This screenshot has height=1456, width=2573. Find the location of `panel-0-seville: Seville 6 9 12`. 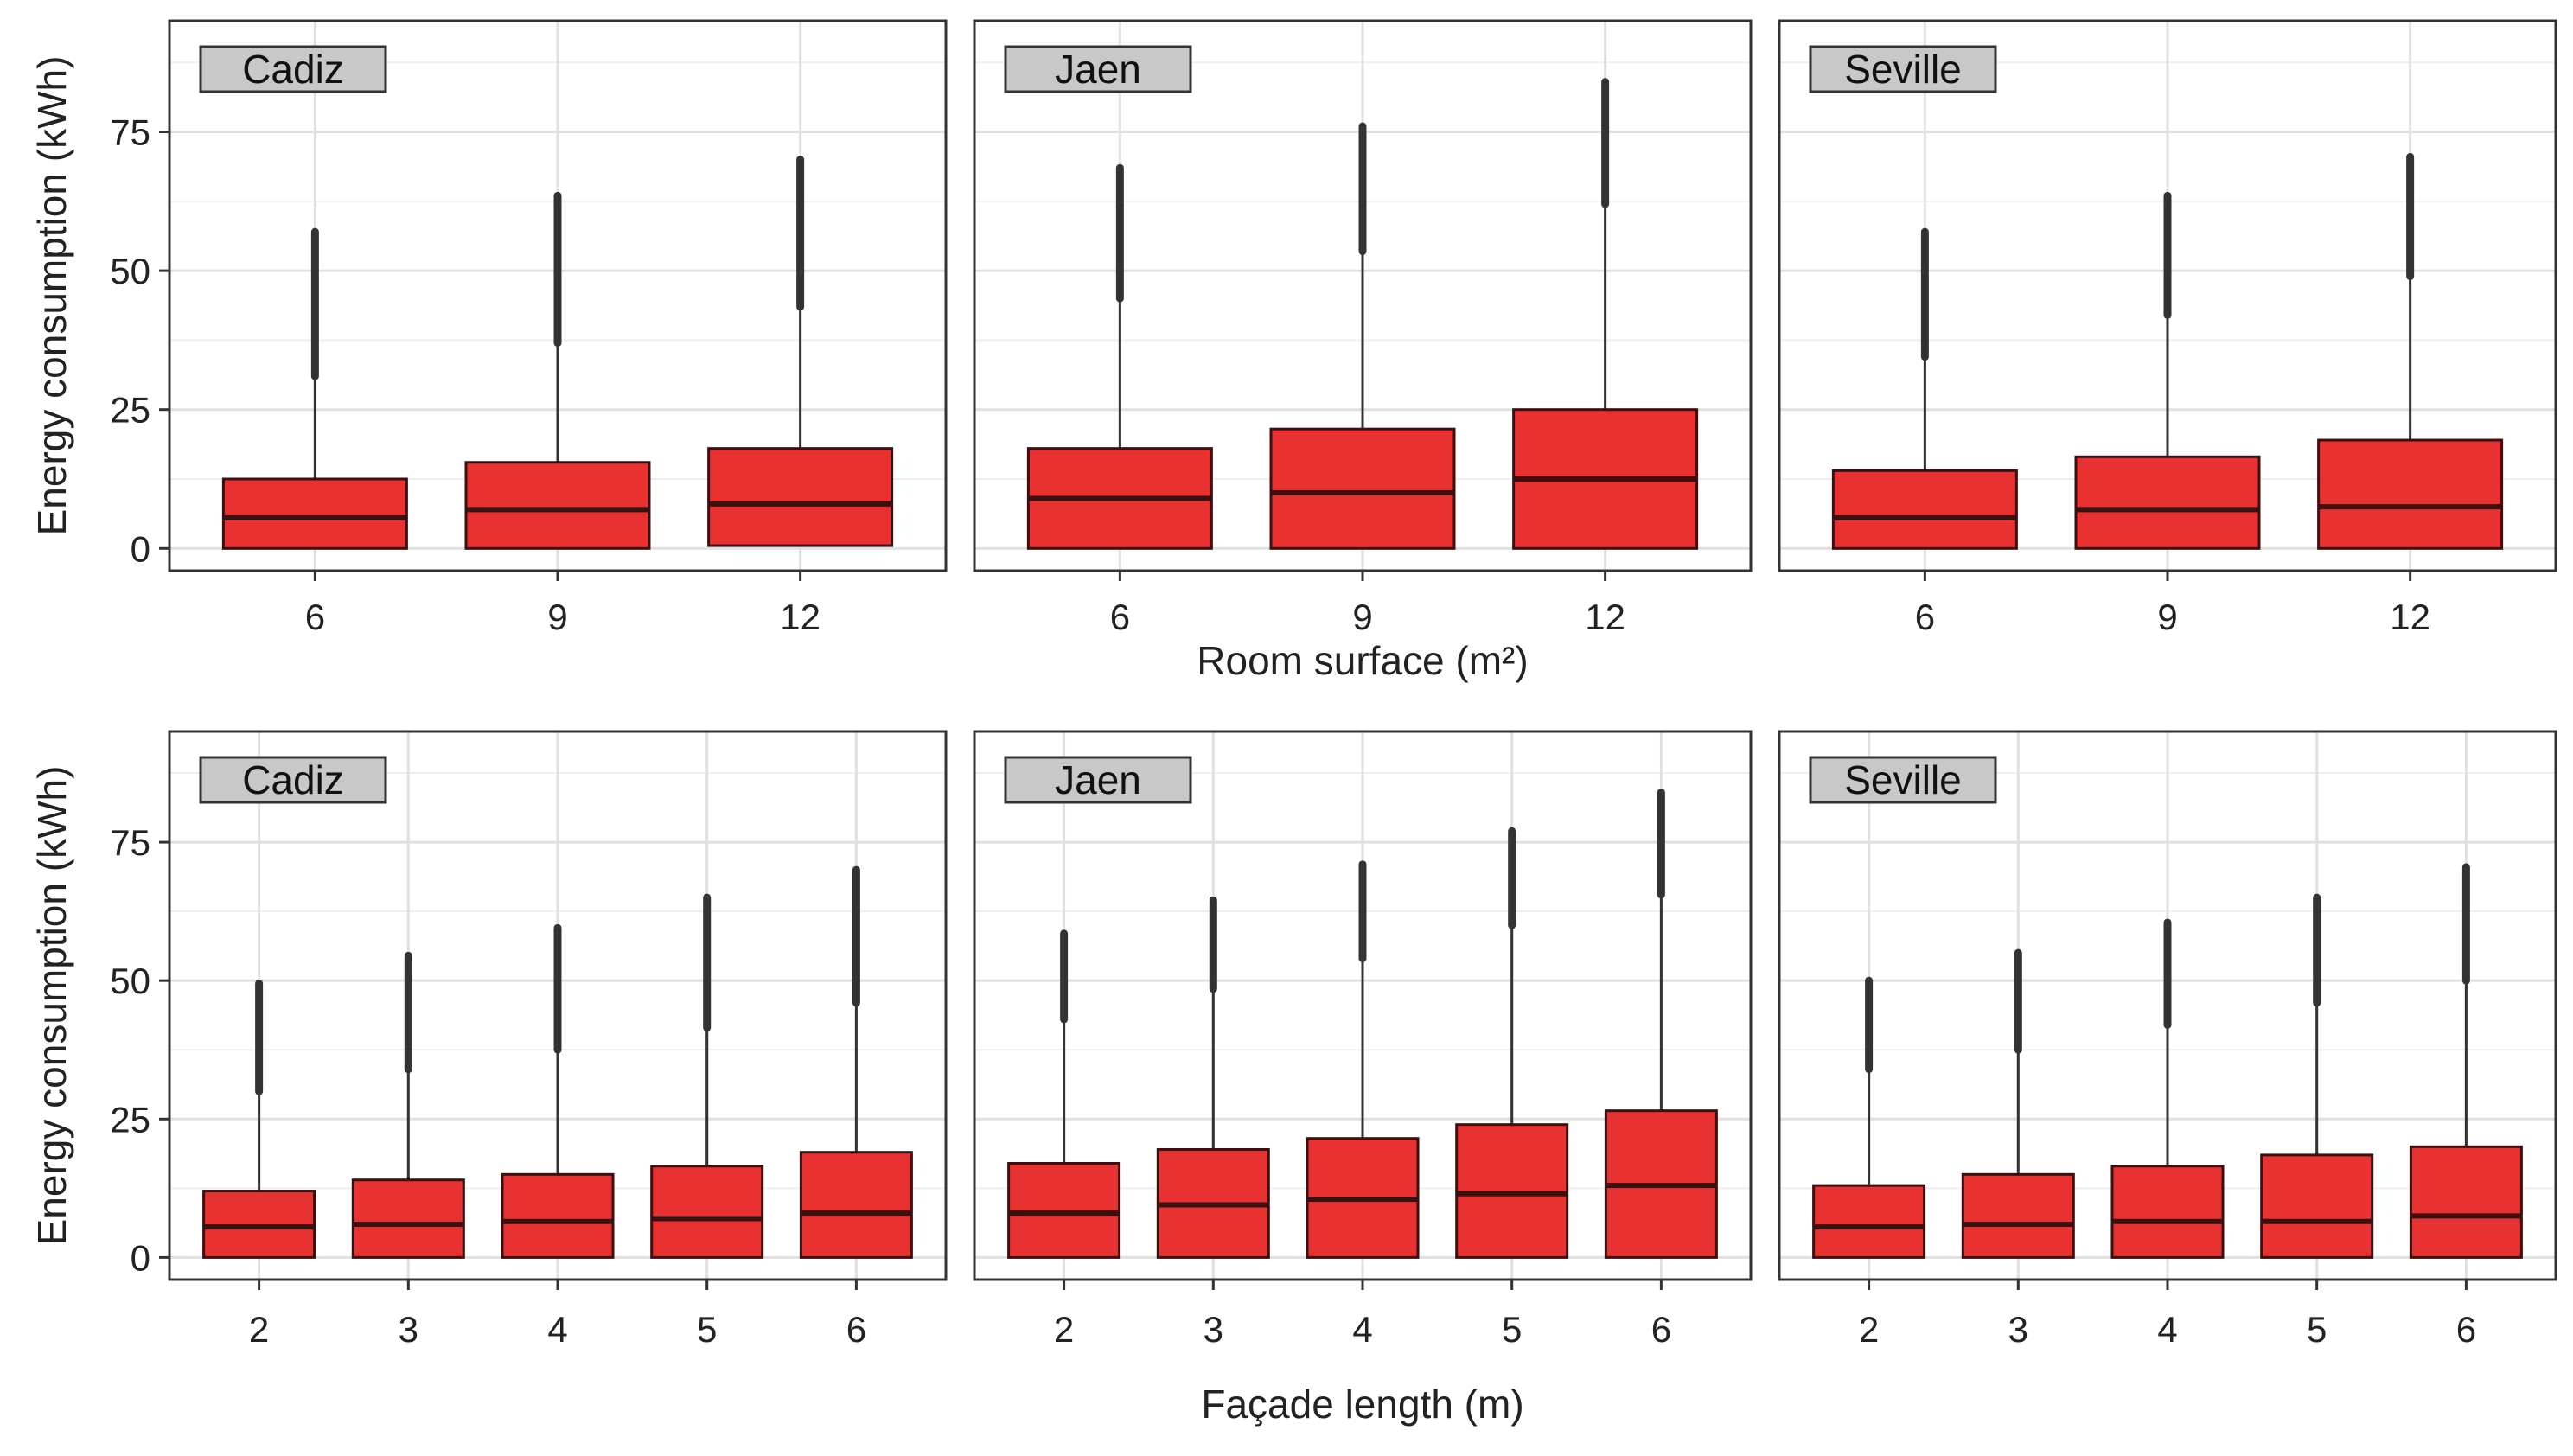

panel-0-seville: Seville 6 9 12 is located at coordinates (2167, 328).